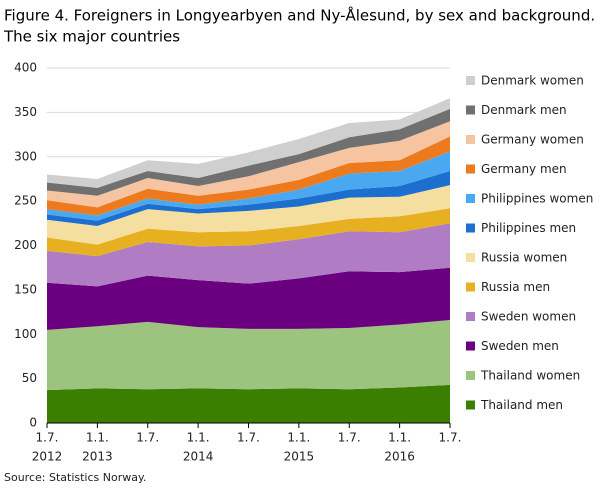  Describe the element at coordinates (25, 68) in the screenshot. I see `y-tick-label: 400` at that location.